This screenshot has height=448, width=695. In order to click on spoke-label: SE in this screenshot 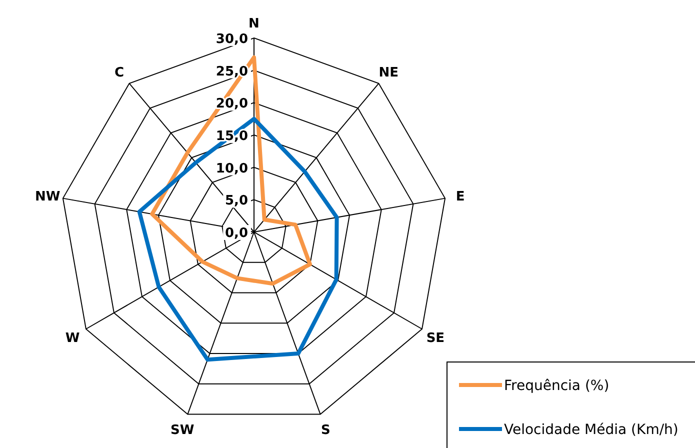, I will do `click(435, 338)`.